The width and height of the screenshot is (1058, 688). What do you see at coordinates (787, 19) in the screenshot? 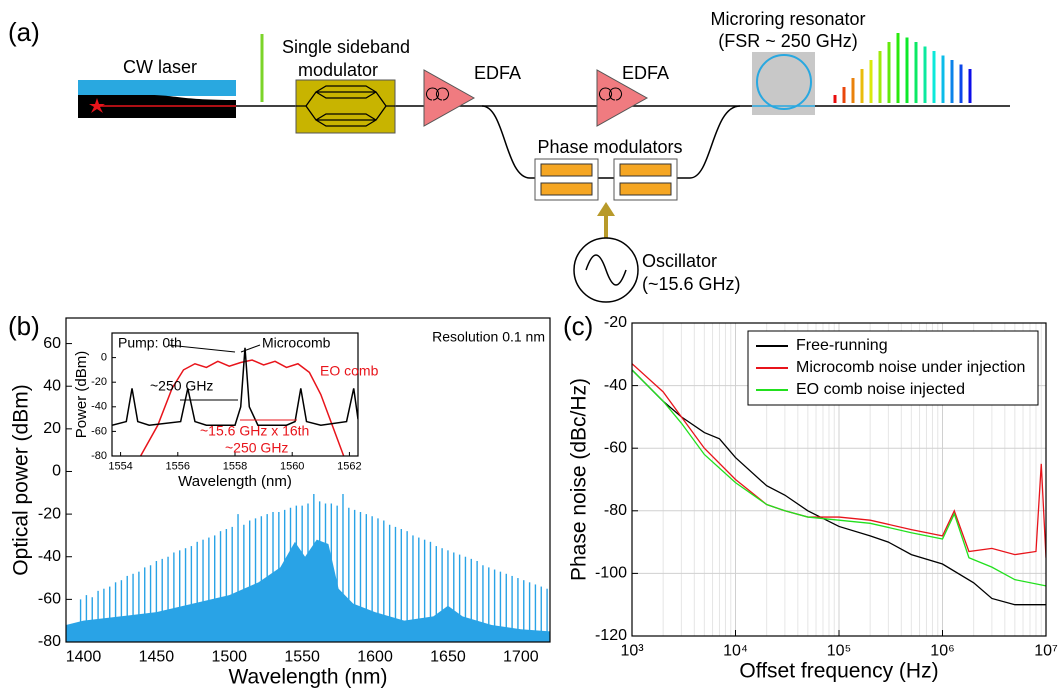
I see `microring-label: Microring resonator` at bounding box center [787, 19].